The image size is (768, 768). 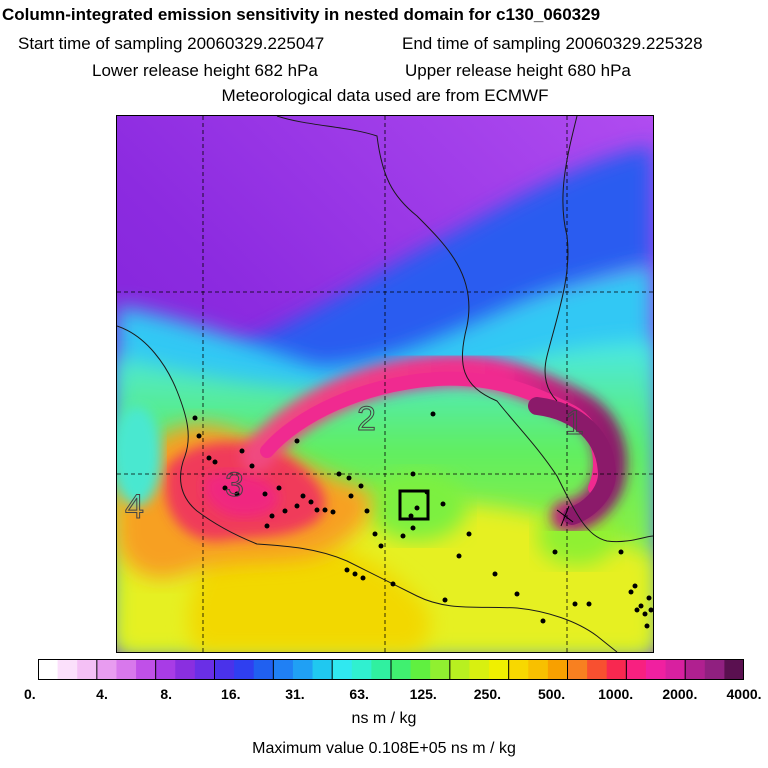 I want to click on colorbar-tick-label: 0., so click(x=30, y=694).